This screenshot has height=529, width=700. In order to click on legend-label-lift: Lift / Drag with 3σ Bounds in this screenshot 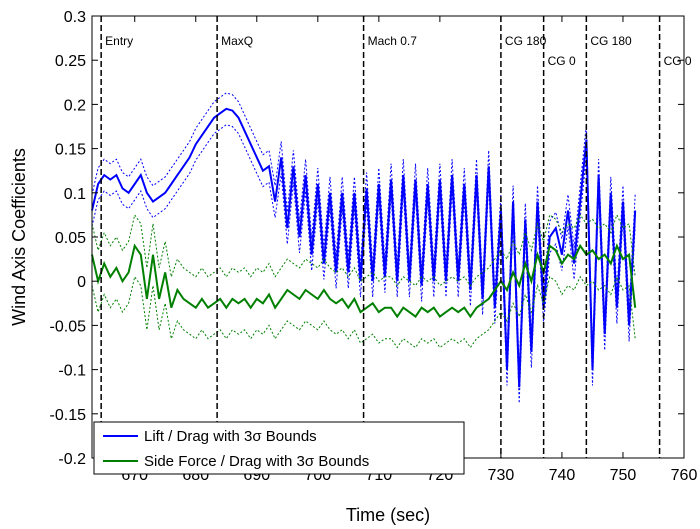, I will do `click(230, 436)`.